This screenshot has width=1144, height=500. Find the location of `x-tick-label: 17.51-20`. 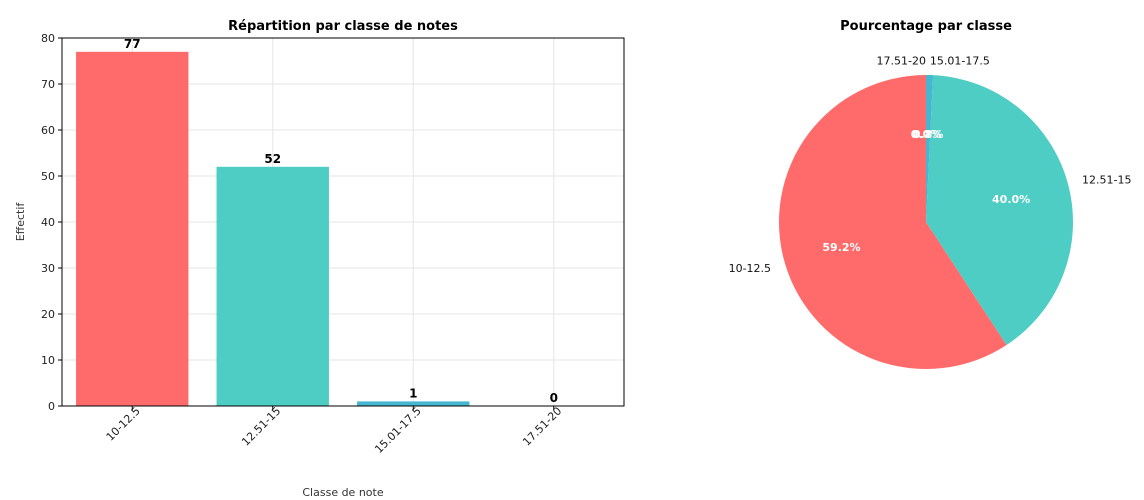

x-tick-label: 17.51-20 is located at coordinates (542, 426).